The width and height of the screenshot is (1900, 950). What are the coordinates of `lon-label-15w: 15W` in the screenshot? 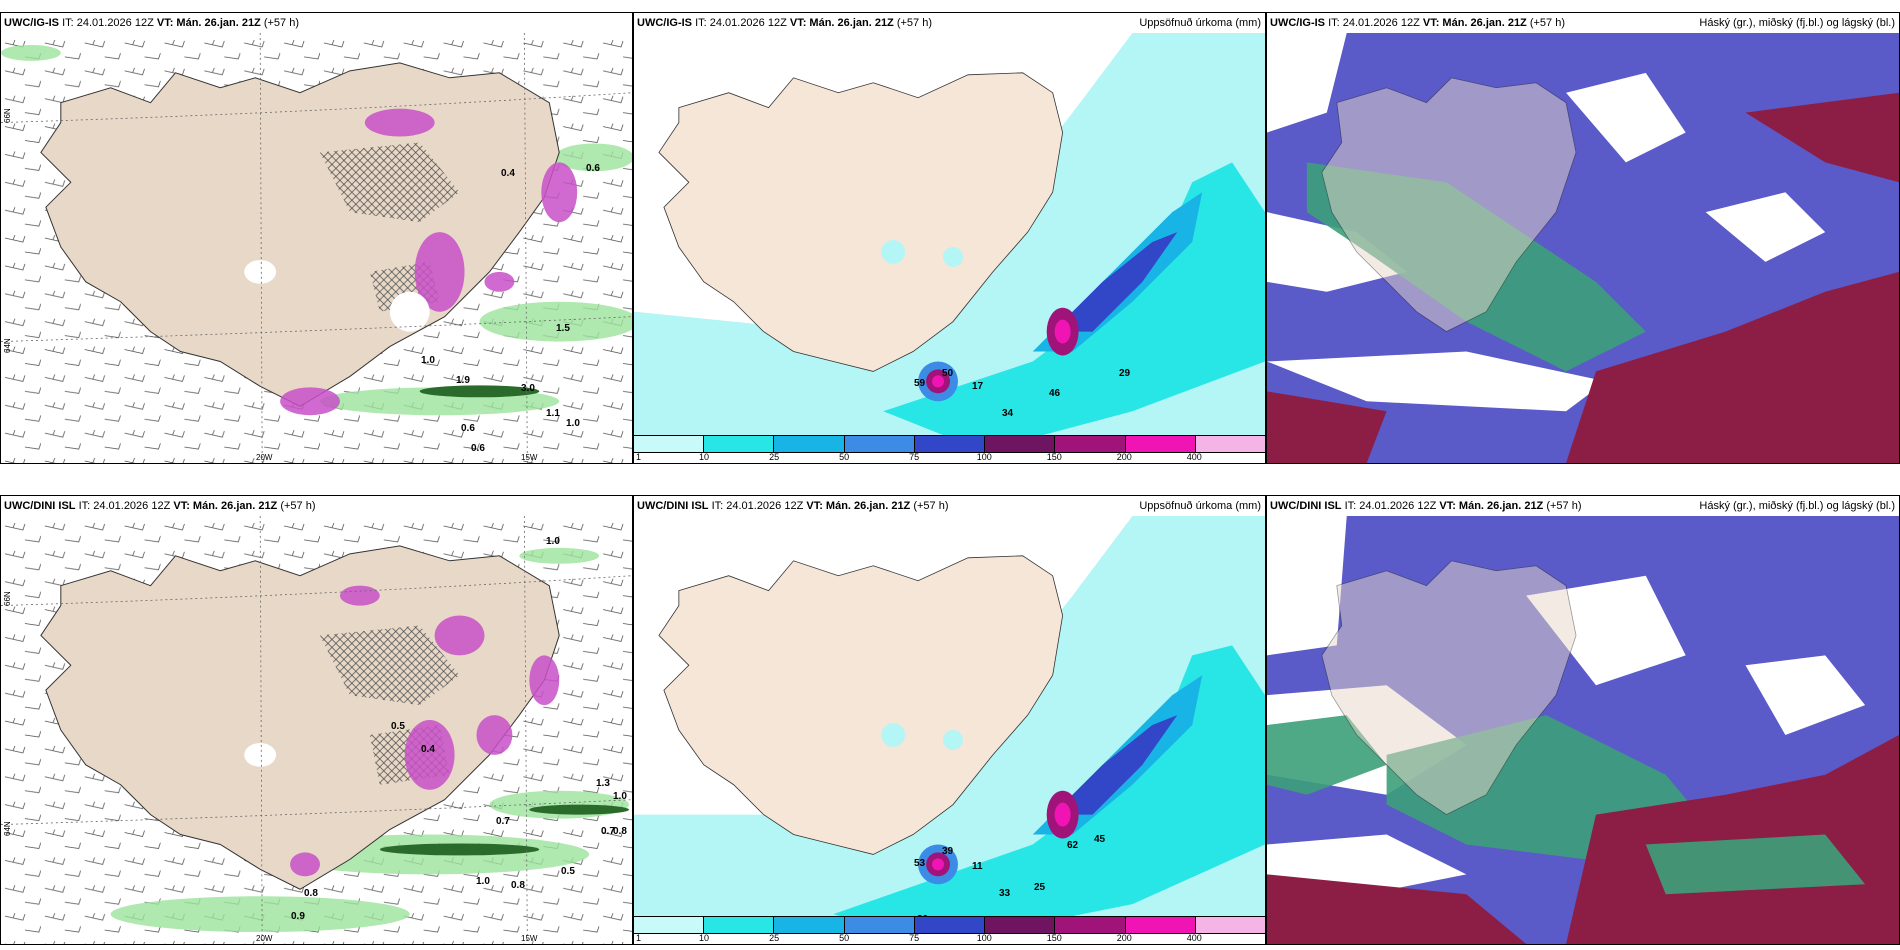 It's located at (529, 938).